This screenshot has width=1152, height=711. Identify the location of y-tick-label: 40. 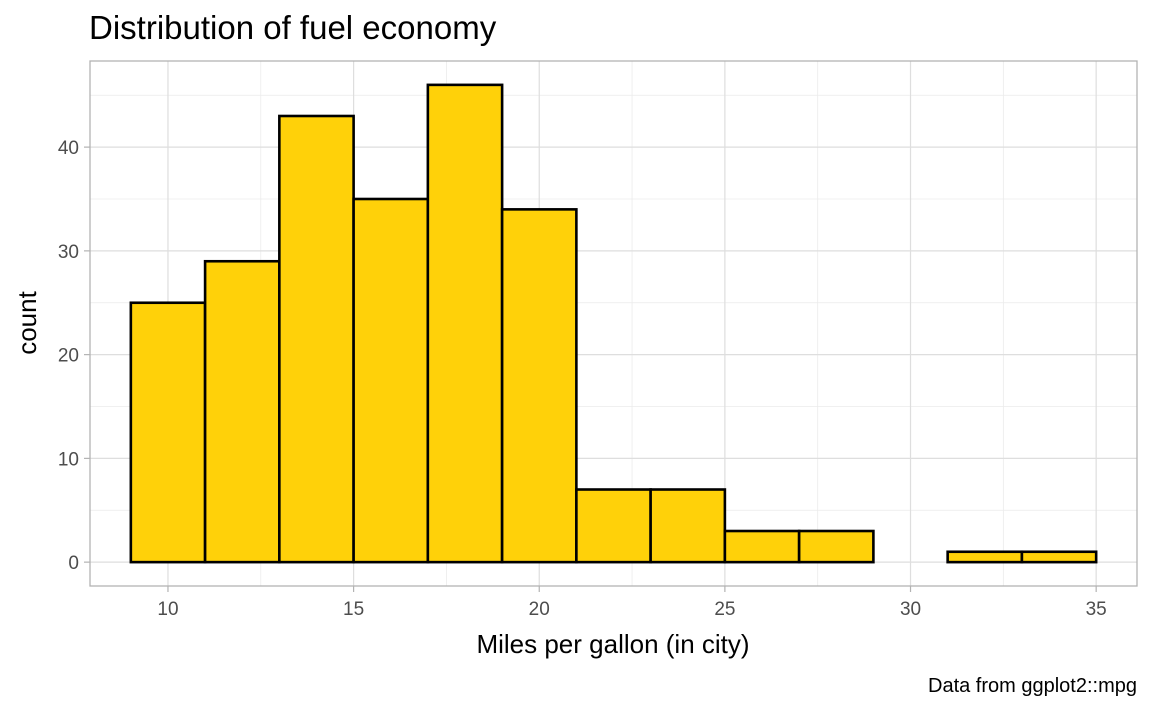
(68, 148).